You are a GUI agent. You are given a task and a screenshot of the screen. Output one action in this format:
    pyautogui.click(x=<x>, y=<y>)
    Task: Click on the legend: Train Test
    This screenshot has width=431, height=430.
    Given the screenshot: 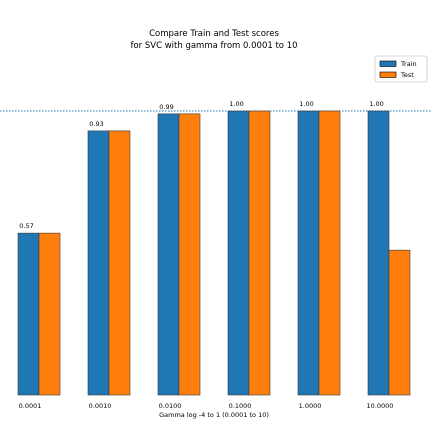 What is the action you would take?
    pyautogui.click(x=401, y=69)
    